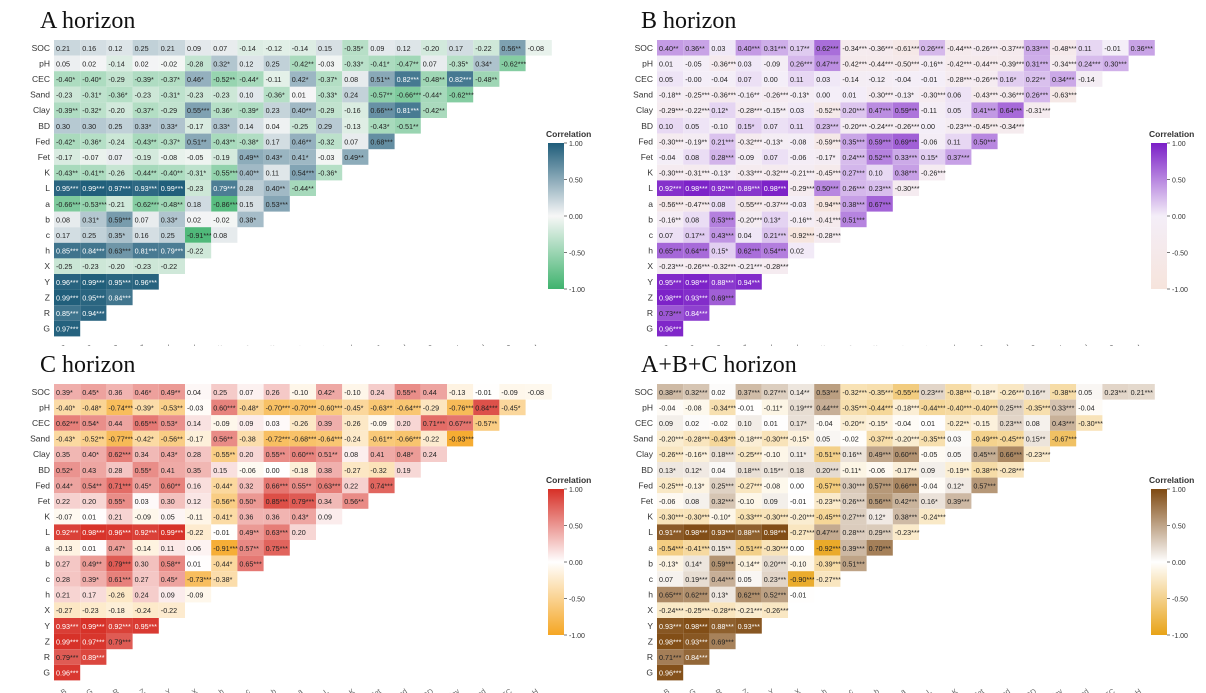 Image resolution: width=1206 pixels, height=693 pixels. What do you see at coordinates (772, 485) in the screenshot?
I see `cell-value: -0.08` at bounding box center [772, 485].